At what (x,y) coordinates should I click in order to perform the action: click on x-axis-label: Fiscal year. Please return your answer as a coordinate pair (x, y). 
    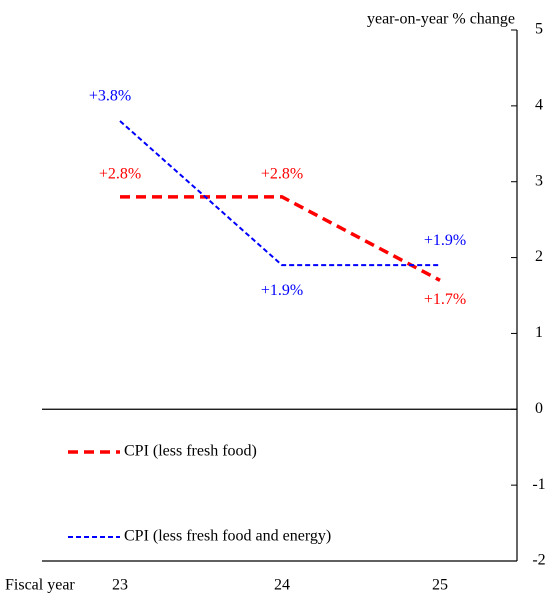
    Looking at the image, I should click on (40, 585).